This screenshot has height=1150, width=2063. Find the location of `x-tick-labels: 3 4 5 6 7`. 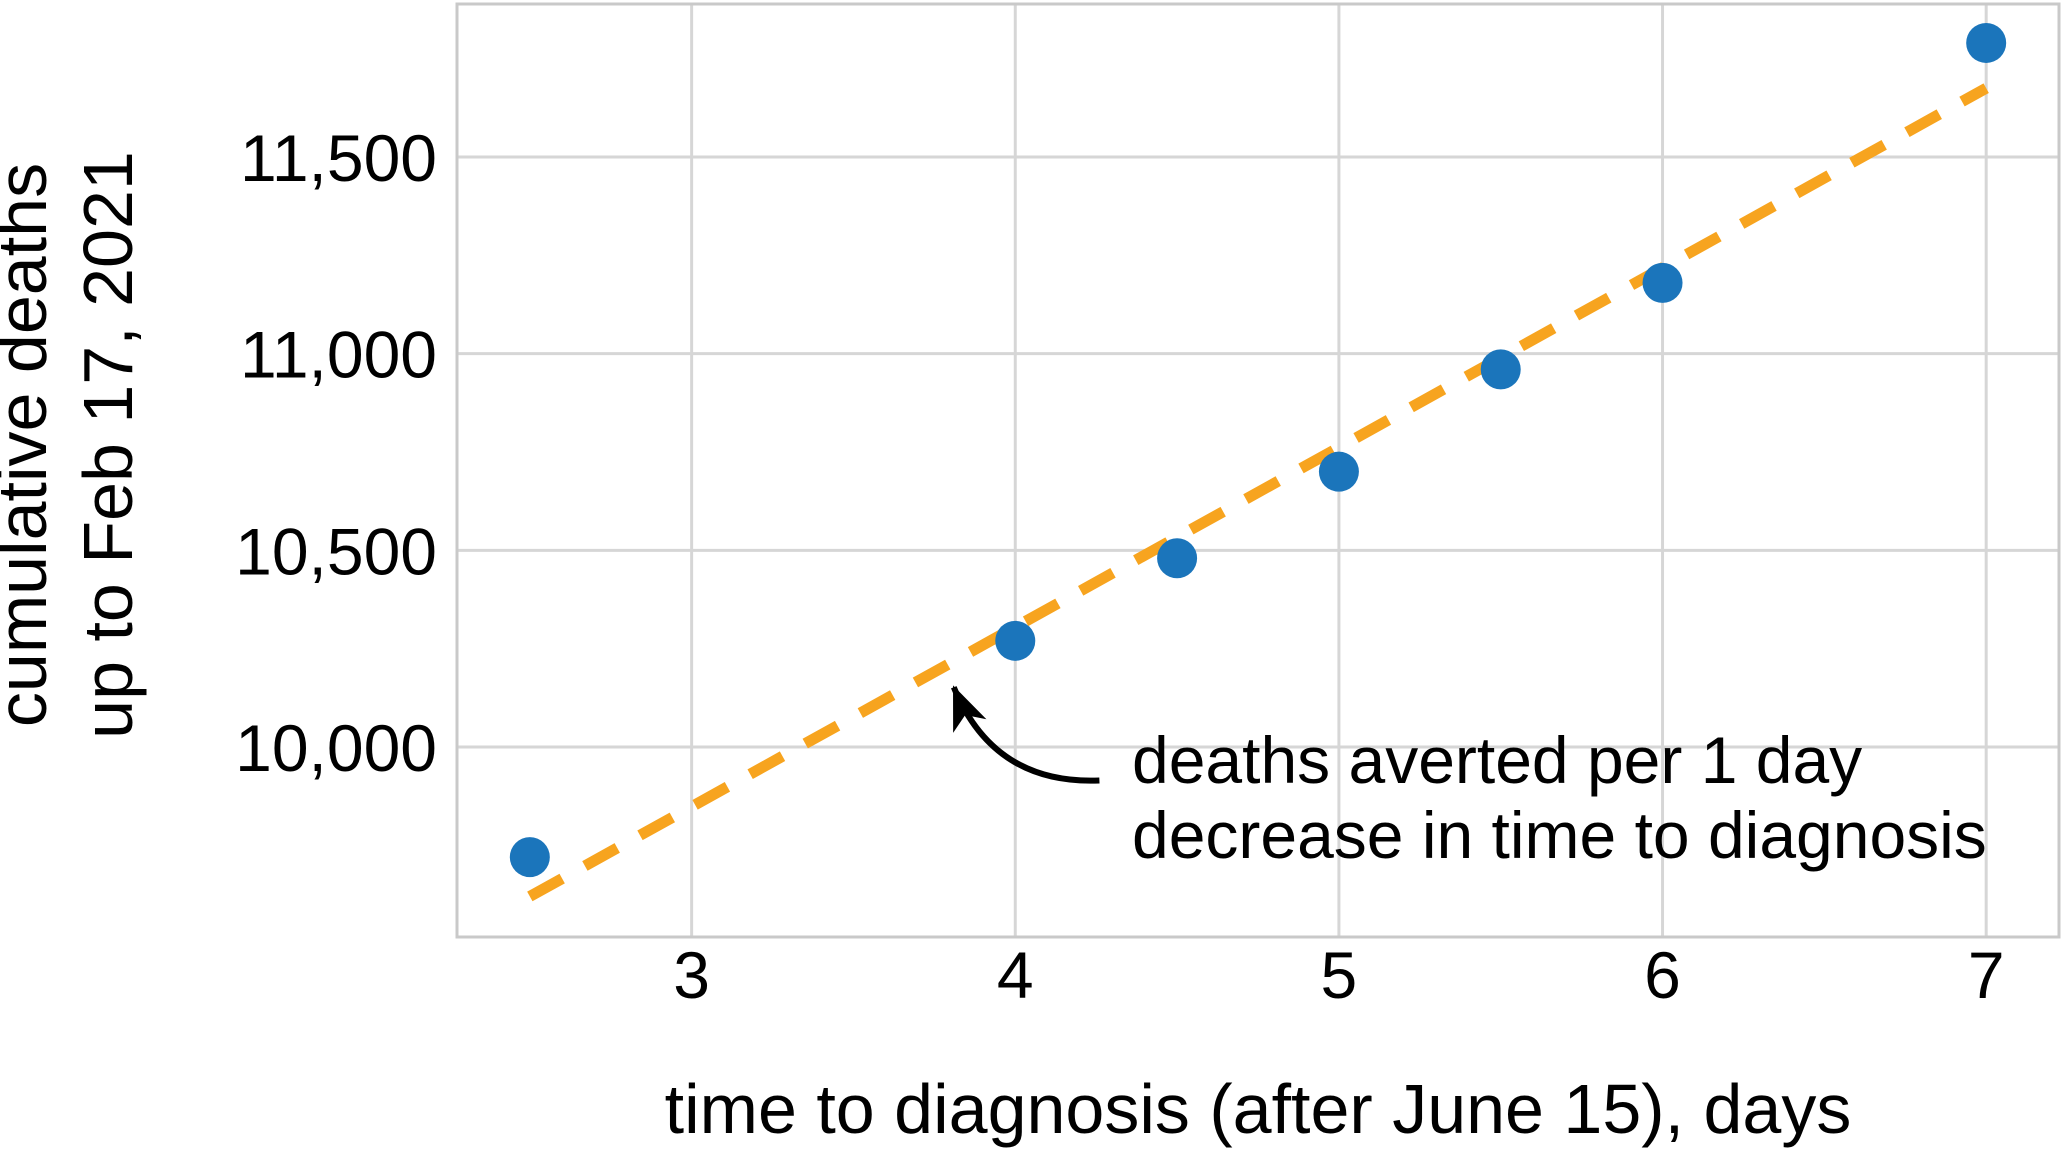

x-tick-labels: 3 4 5 6 7 is located at coordinates (1338, 975).